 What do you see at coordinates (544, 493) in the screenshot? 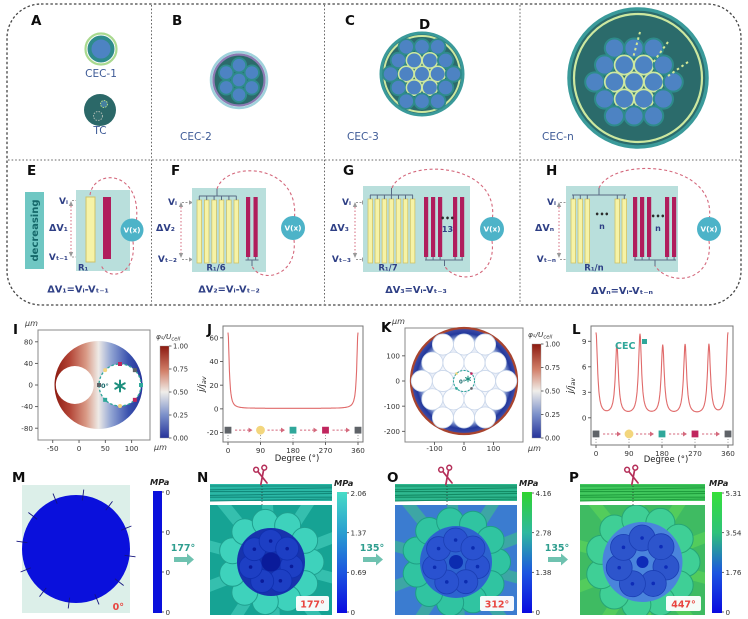
I see `svg-text: 4.16` at bounding box center [544, 493].